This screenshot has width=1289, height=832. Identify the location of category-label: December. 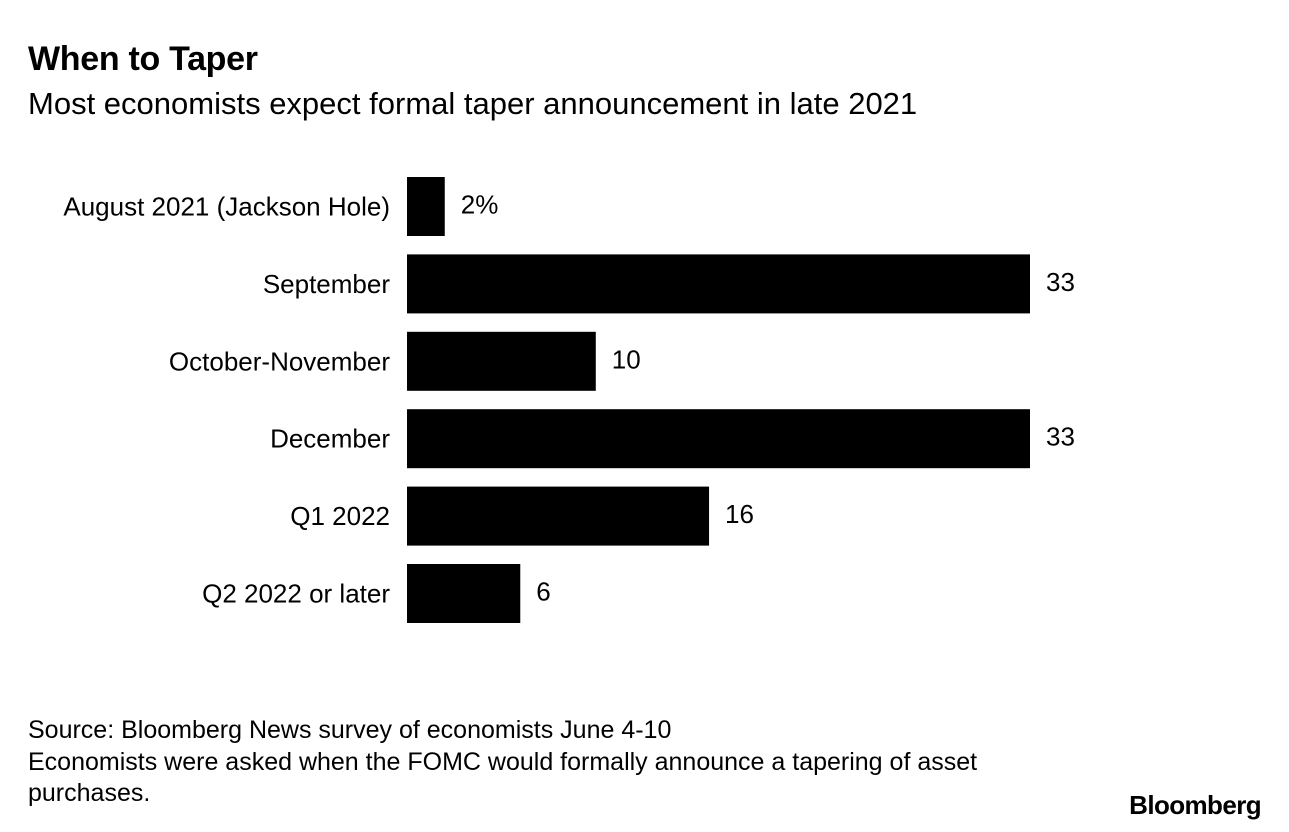
(330, 439).